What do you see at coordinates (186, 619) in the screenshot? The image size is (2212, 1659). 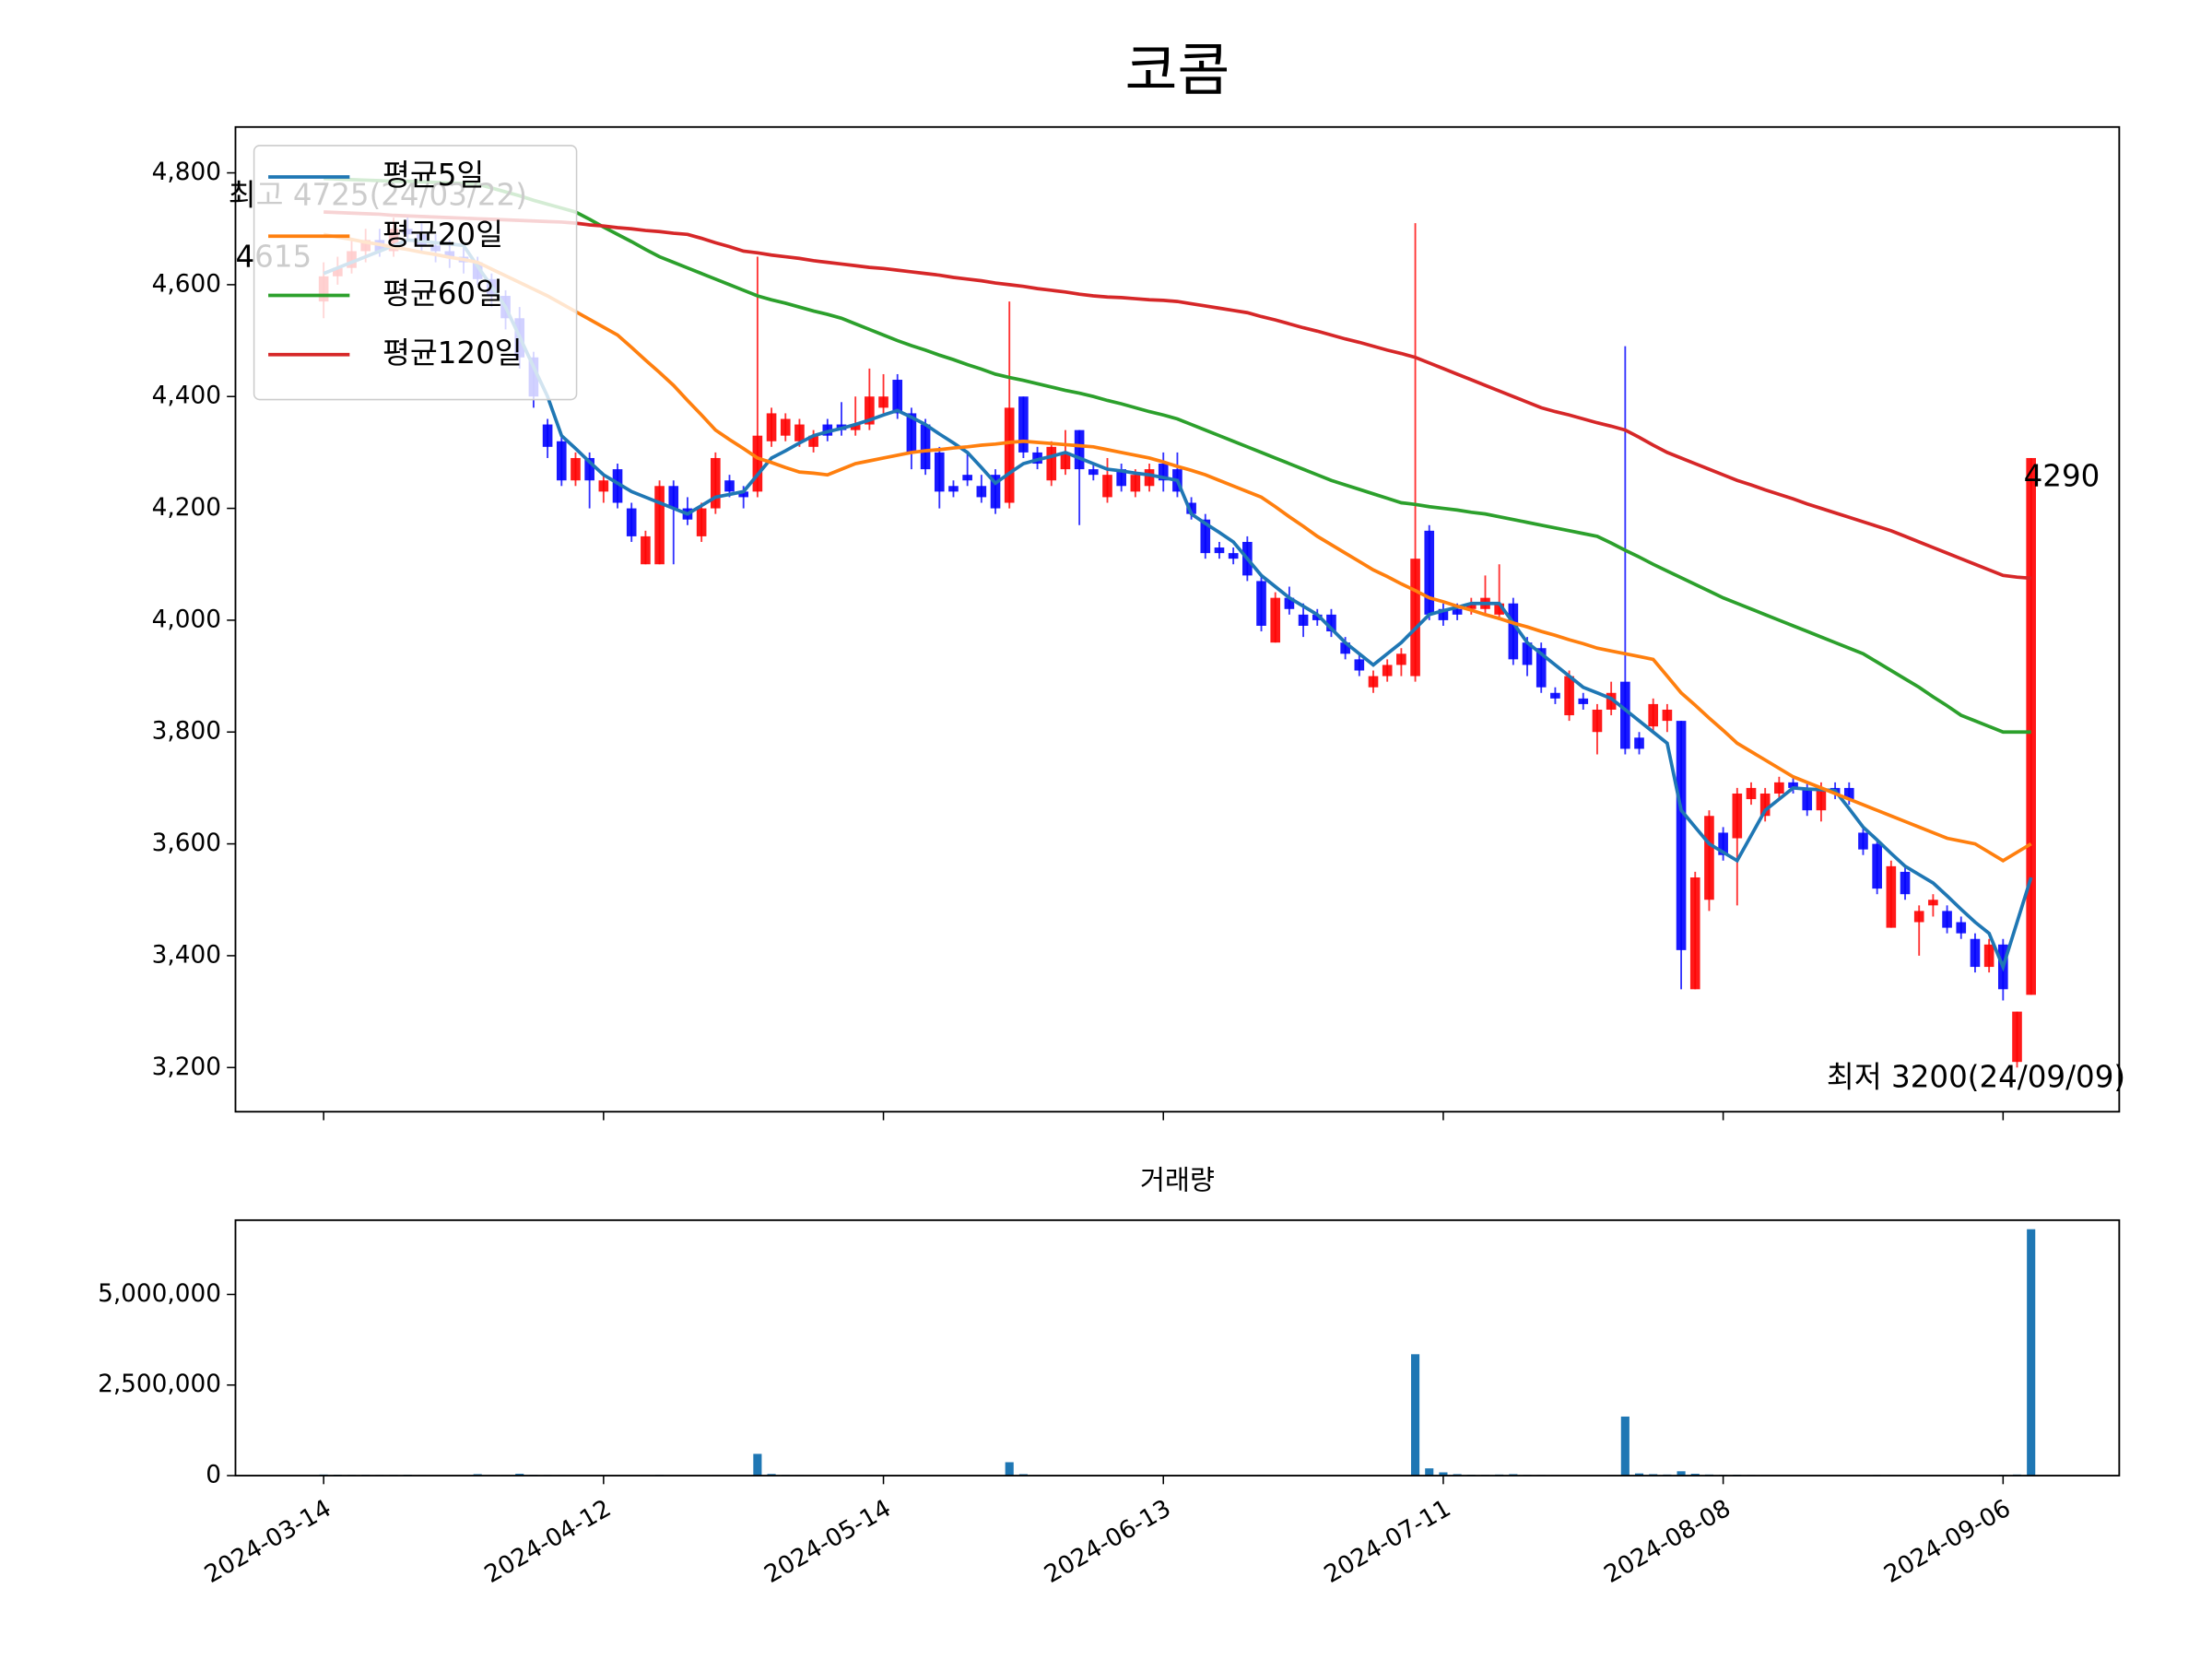 I see `y-tick-label: 4,000` at bounding box center [186, 619].